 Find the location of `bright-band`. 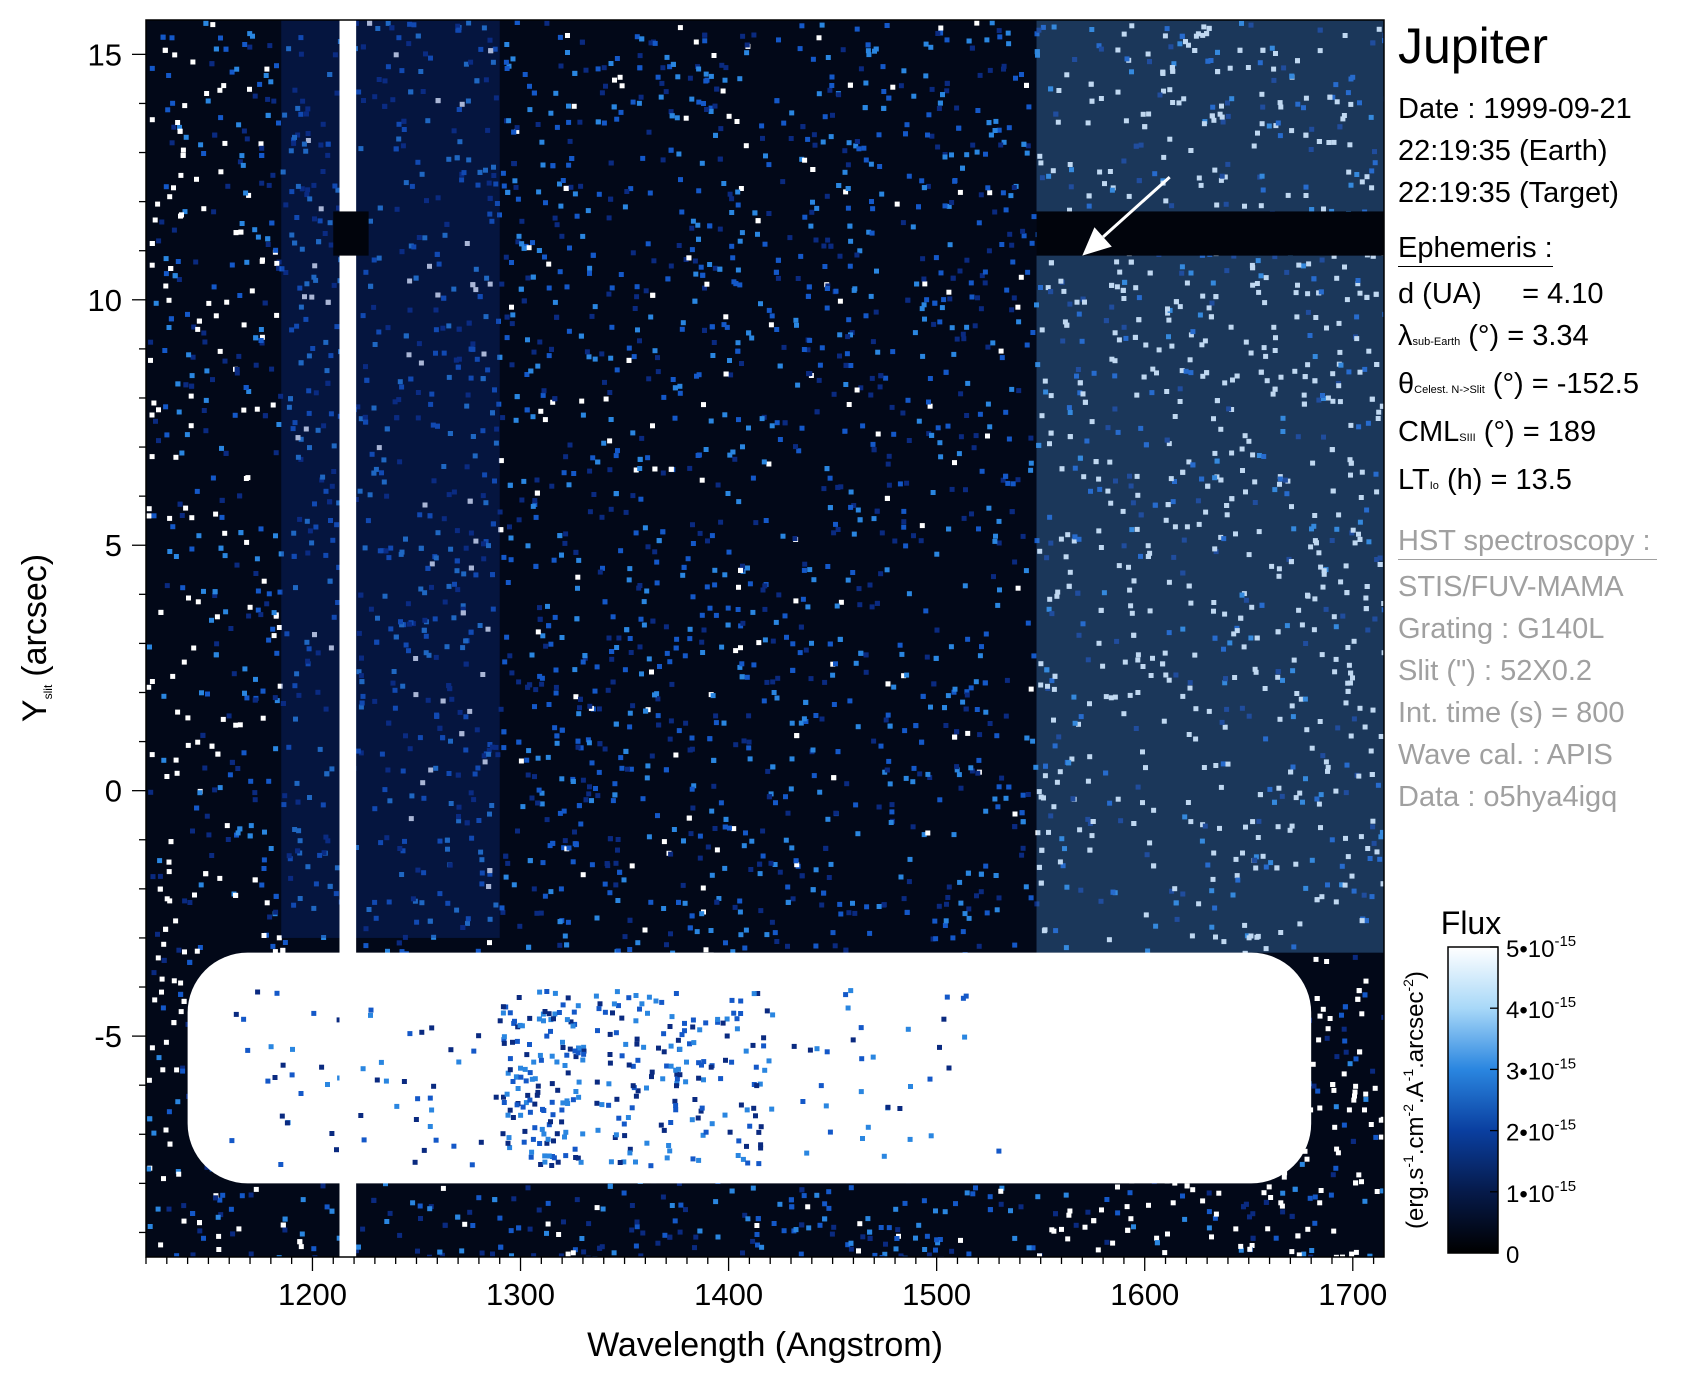

bright-band is located at coordinates (749, 1068).